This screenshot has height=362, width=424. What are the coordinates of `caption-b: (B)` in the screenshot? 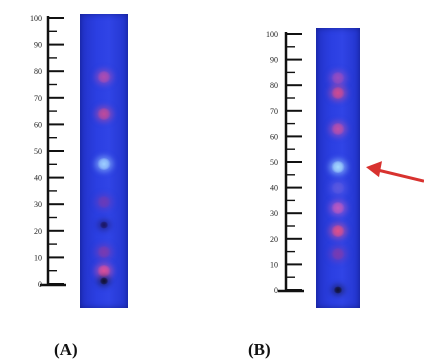 It's located at (259, 349).